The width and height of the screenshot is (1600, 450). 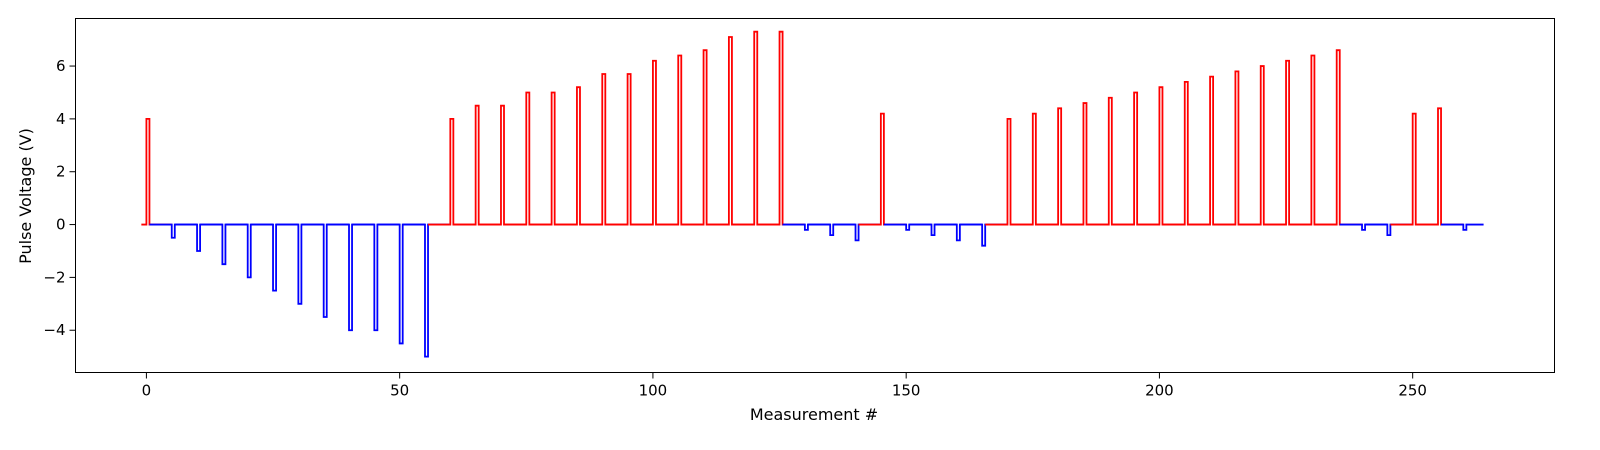 I want to click on y-tick-label: −2, so click(x=54, y=277).